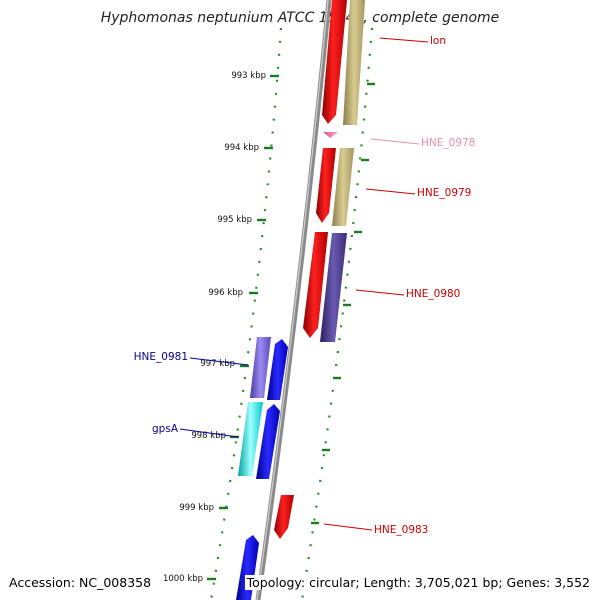 This screenshot has height=600, width=600. What do you see at coordinates (268, 441) in the screenshot?
I see `gene-gpsA-blue` at bounding box center [268, 441].